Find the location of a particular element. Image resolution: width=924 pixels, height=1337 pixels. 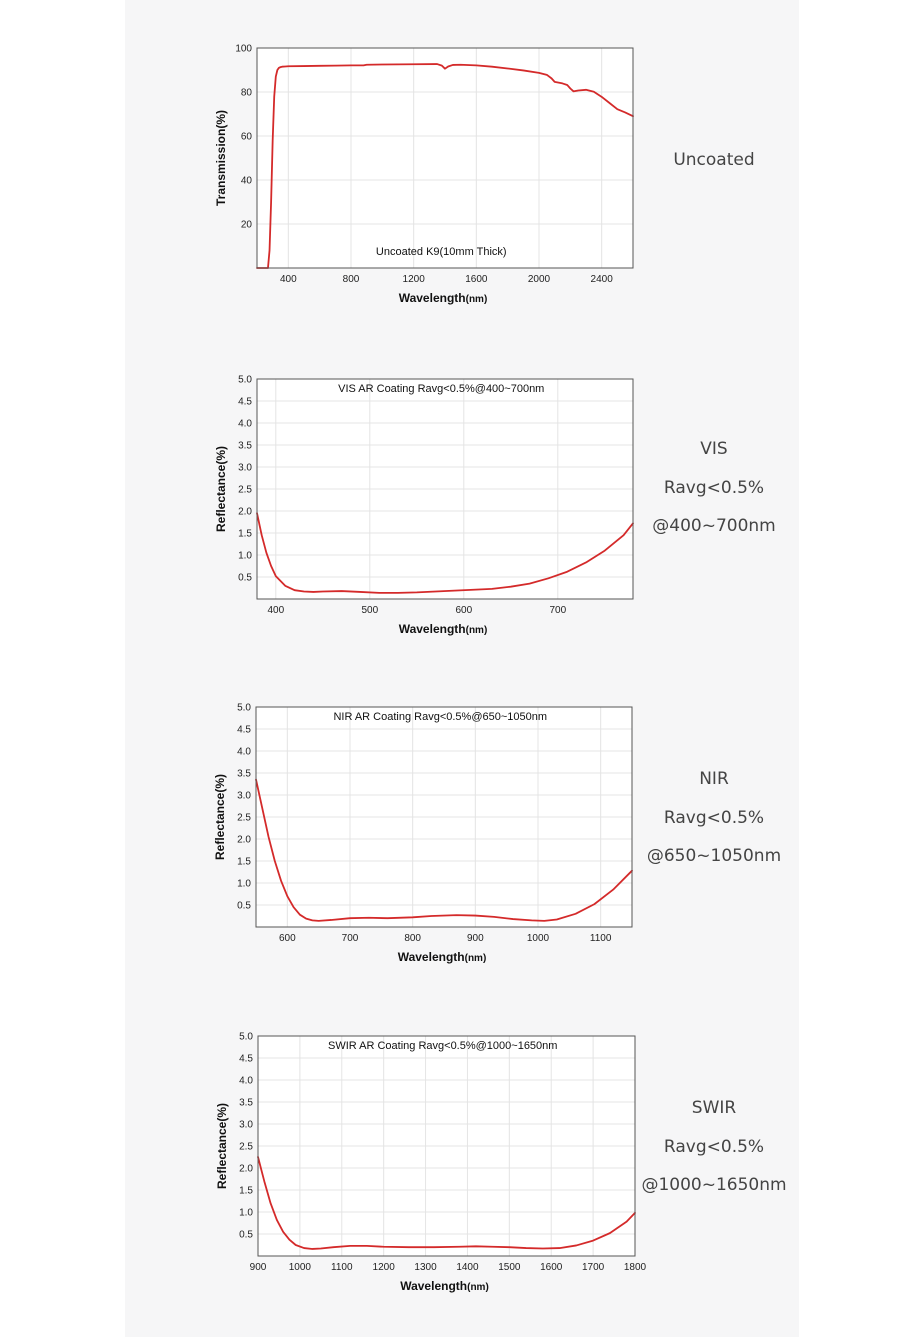

side-label-line: @1000~1650nm is located at coordinates (714, 1185).